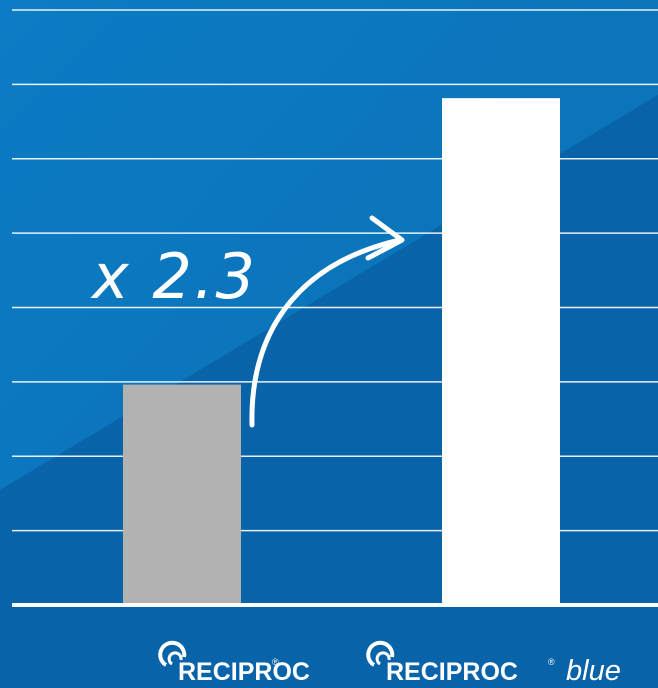 The width and height of the screenshot is (658, 688). Describe the element at coordinates (173, 276) in the screenshot. I see `multiplier-annotation: x 2.3` at that location.